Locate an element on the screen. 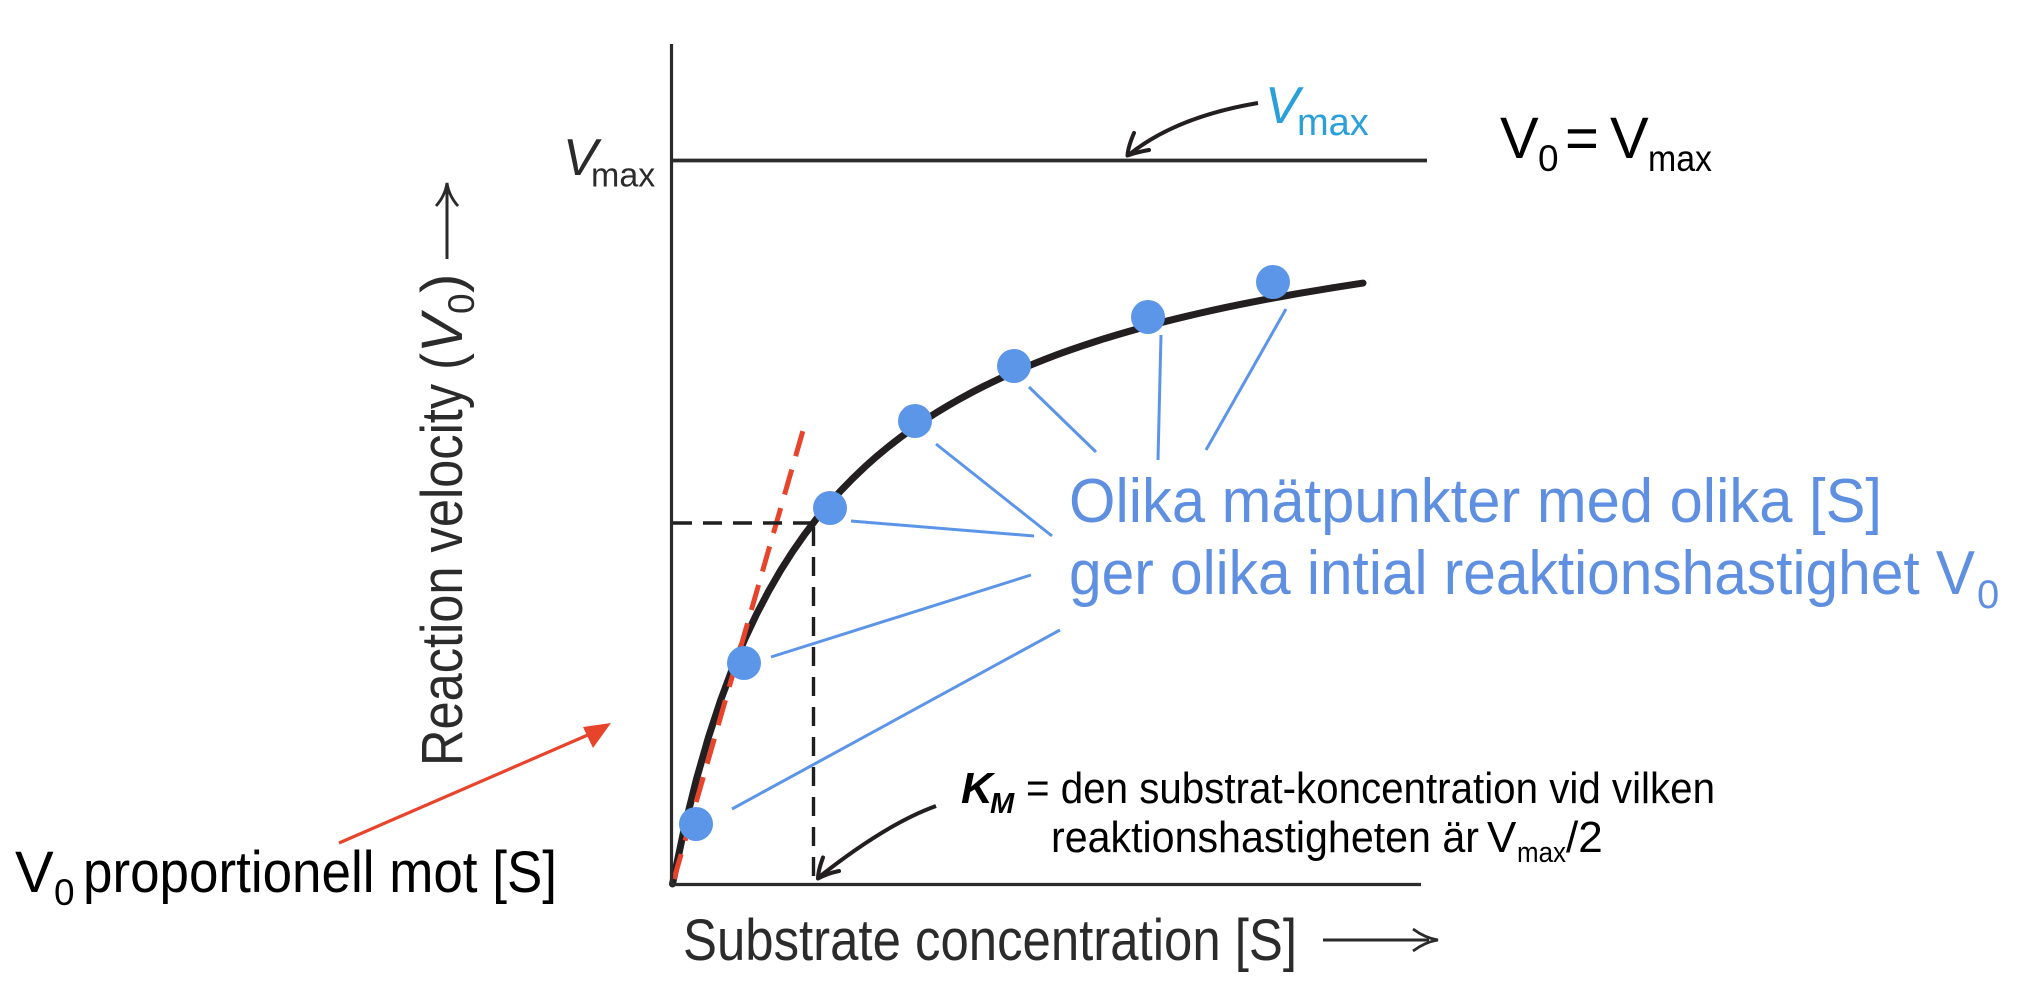 The image size is (2042, 998). svg-text: proportionell mot [S] is located at coordinates (320, 872).